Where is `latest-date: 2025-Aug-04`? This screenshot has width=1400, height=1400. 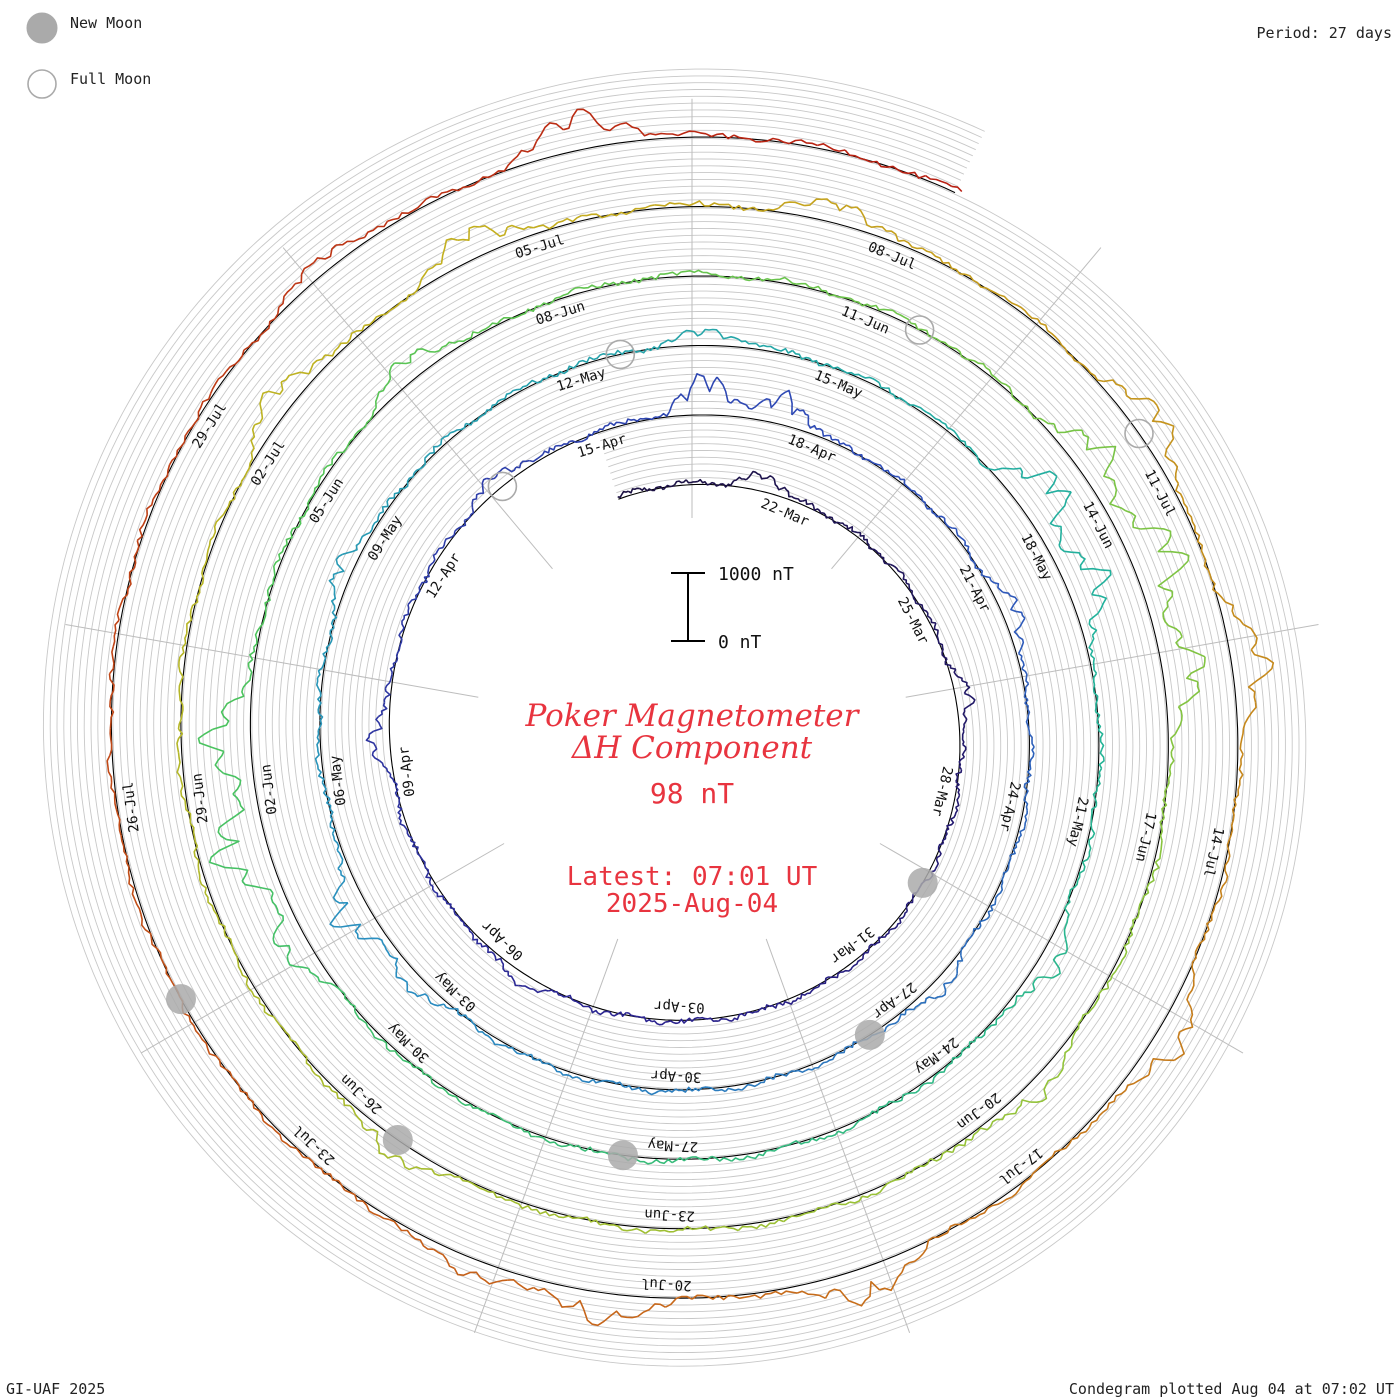
latest-date: 2025-Aug-04 is located at coordinates (692, 904).